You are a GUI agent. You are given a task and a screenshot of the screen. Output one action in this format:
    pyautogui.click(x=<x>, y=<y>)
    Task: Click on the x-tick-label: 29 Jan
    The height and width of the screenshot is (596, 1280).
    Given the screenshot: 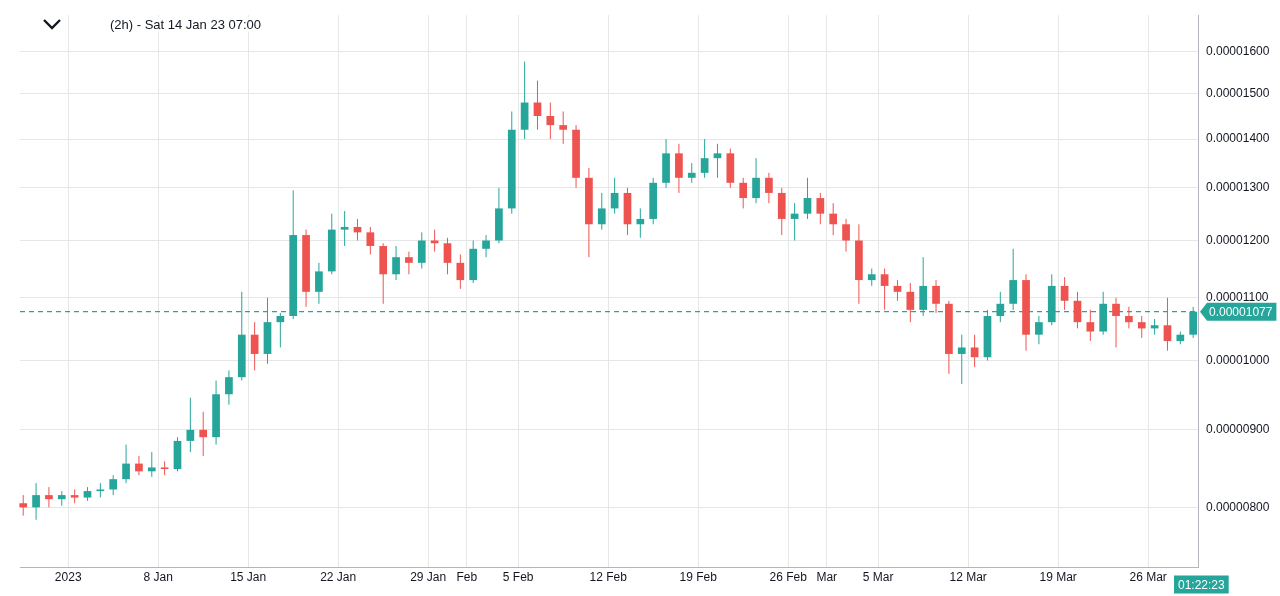 What is the action you would take?
    pyautogui.click(x=428, y=577)
    